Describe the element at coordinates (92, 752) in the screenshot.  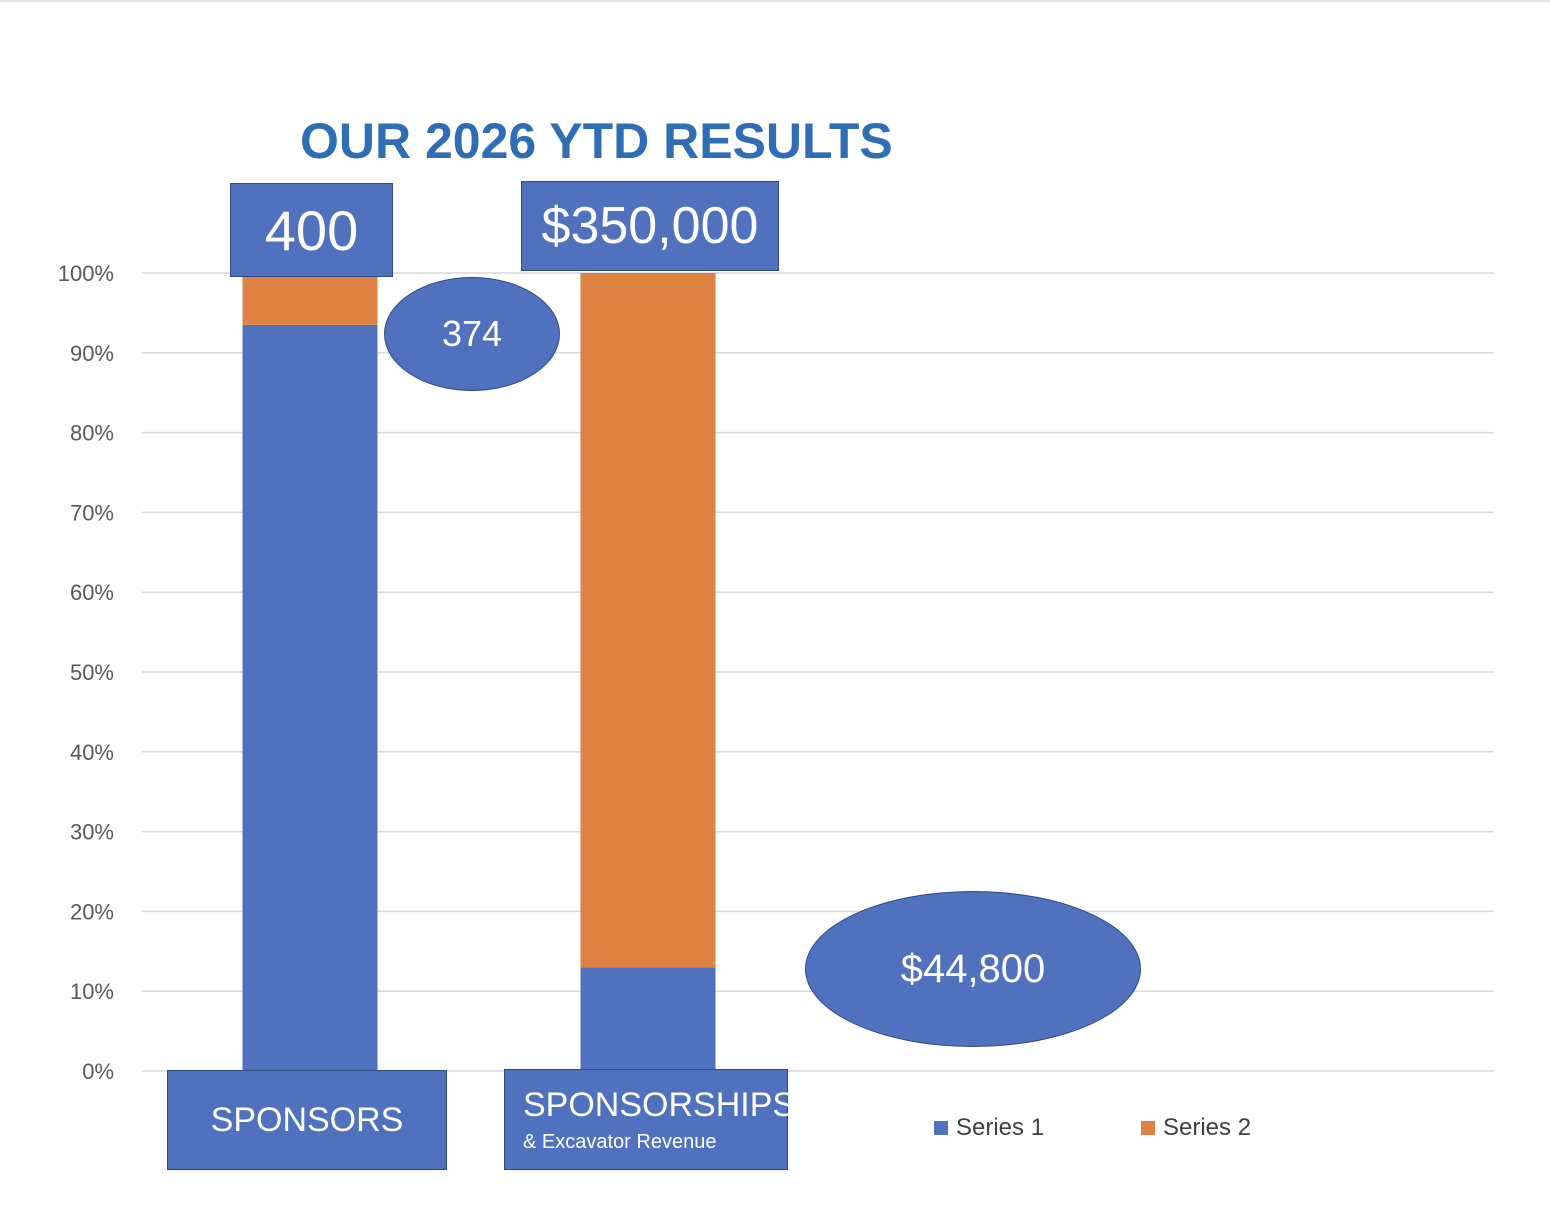
I see `y-tick-label: 40%` at that location.